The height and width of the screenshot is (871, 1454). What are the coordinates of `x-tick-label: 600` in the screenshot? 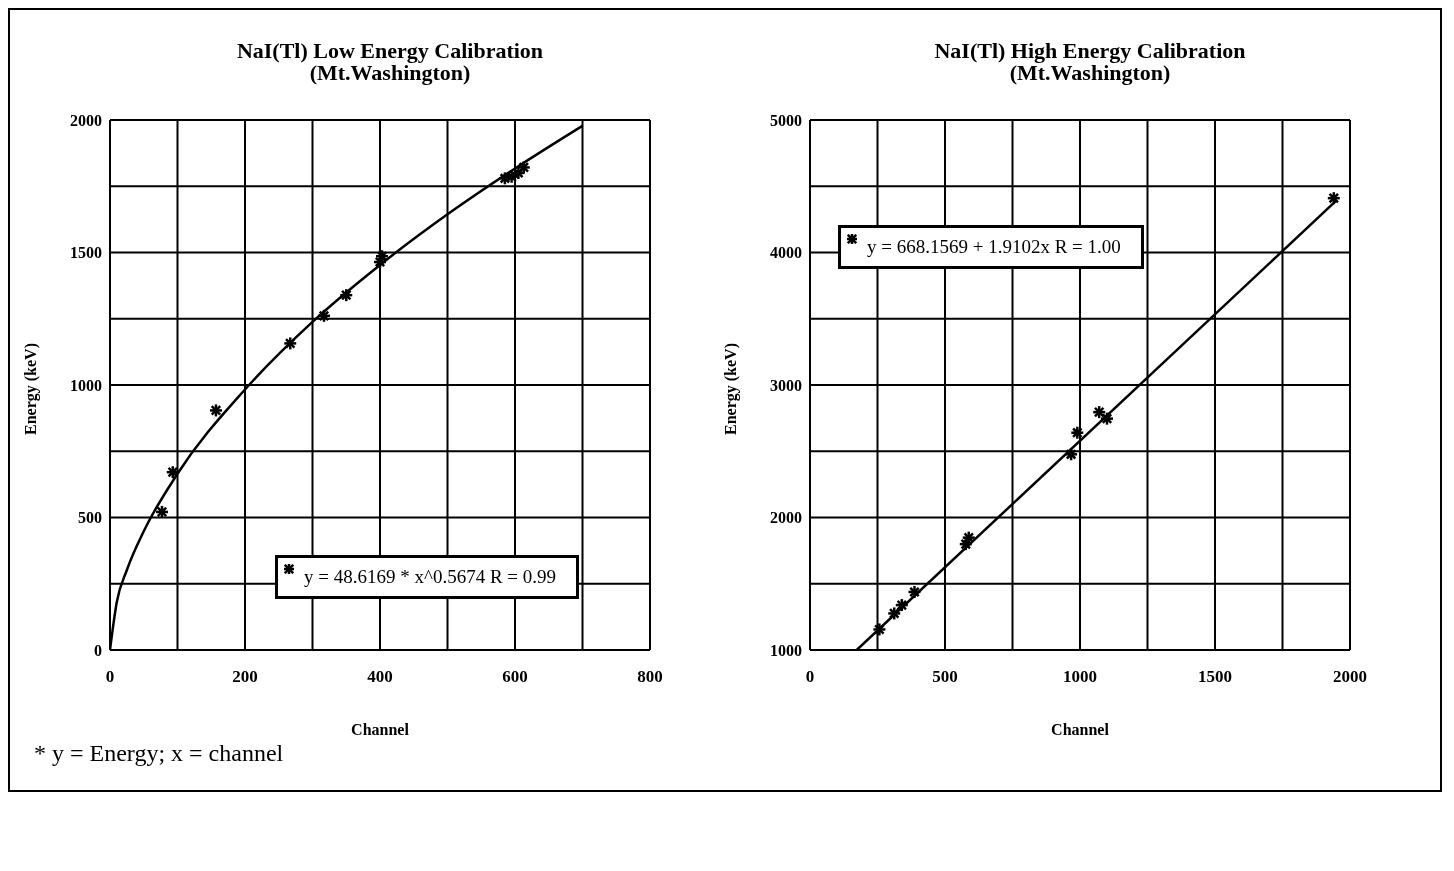 It's located at (515, 677).